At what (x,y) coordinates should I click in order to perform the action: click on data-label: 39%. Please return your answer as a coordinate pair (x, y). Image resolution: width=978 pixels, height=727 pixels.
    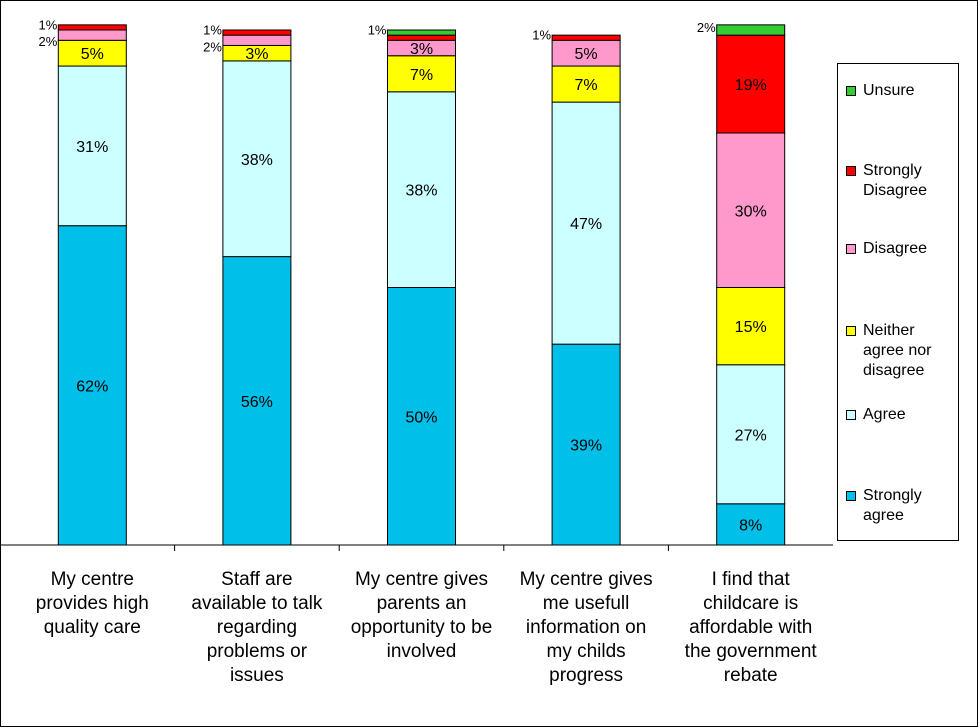
    Looking at the image, I should click on (586, 446).